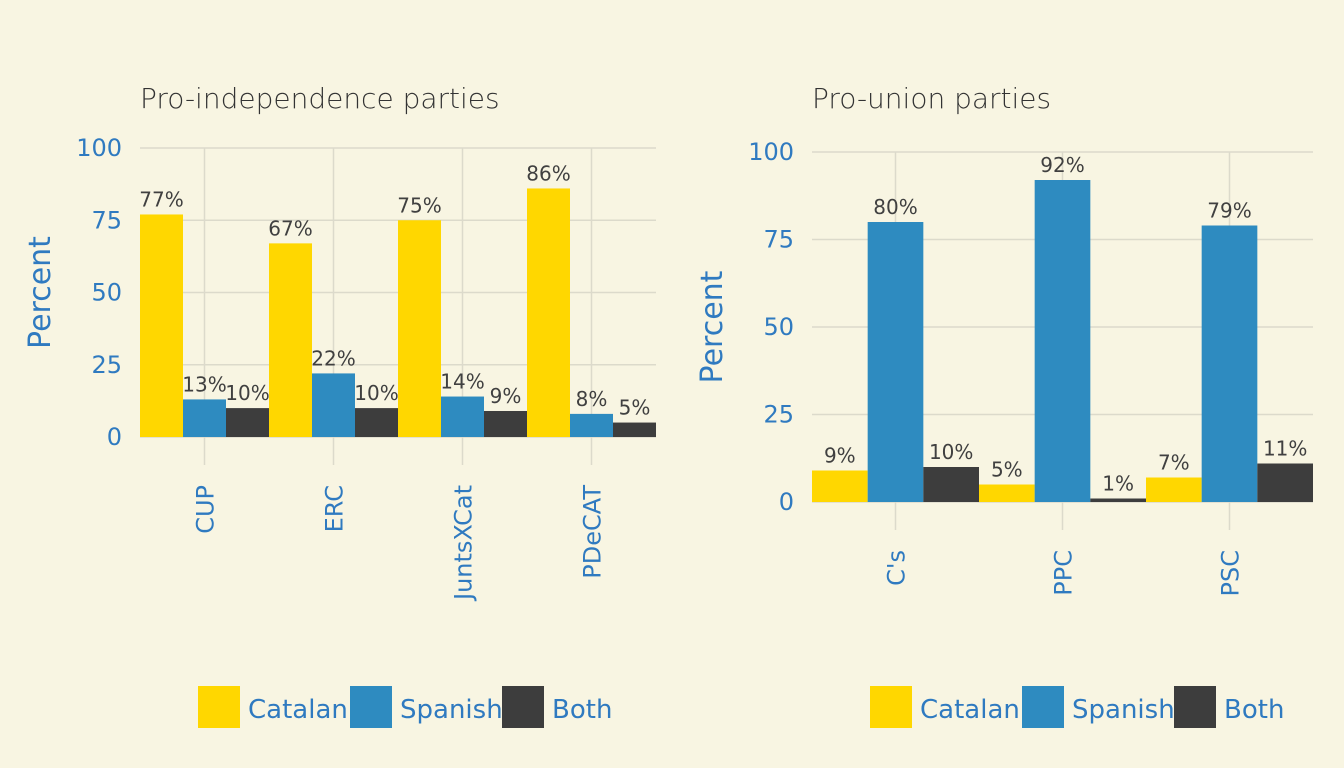 The image size is (1344, 768). Describe the element at coordinates (592, 399) in the screenshot. I see `data-label-spanish-pdecat: 8%` at that location.